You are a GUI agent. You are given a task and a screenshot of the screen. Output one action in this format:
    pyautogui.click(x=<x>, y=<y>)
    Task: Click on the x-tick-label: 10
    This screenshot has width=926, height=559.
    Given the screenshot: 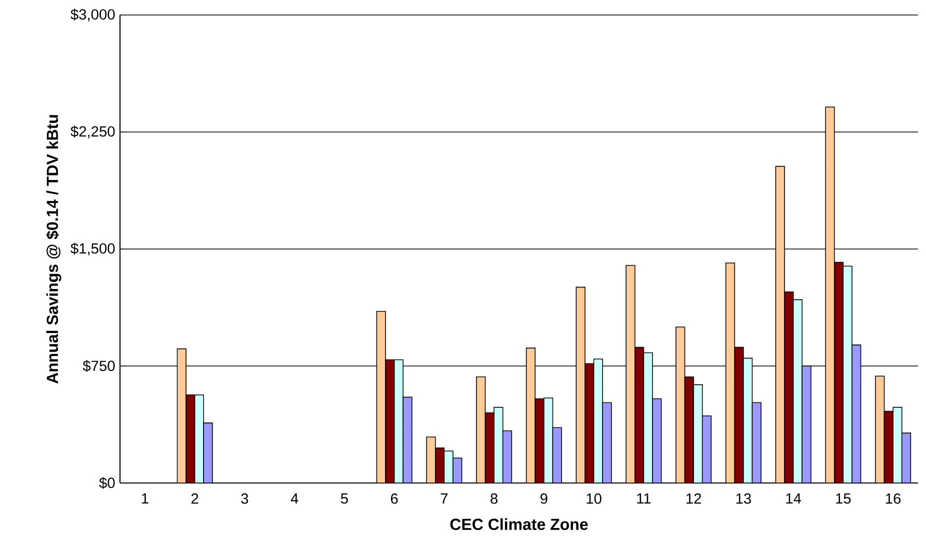 What is the action you would take?
    pyautogui.click(x=594, y=498)
    